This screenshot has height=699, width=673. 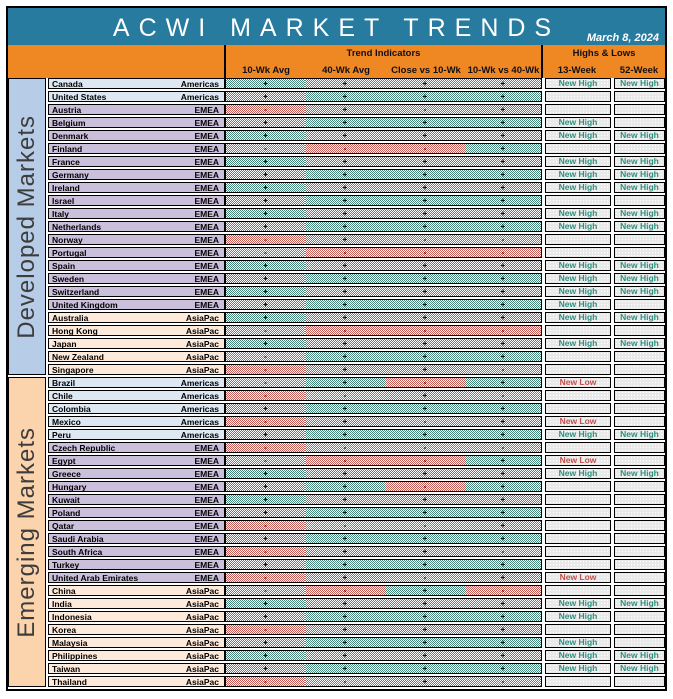 What do you see at coordinates (70, 135) in the screenshot?
I see `country-name: Denmark` at bounding box center [70, 135].